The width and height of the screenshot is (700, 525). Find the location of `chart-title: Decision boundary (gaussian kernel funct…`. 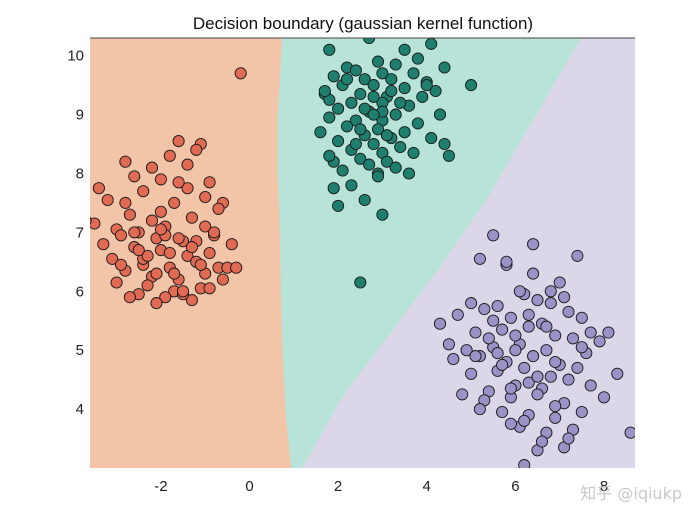

chart-title: Decision boundary (gaussian kernel funct… is located at coordinates (363, 23).